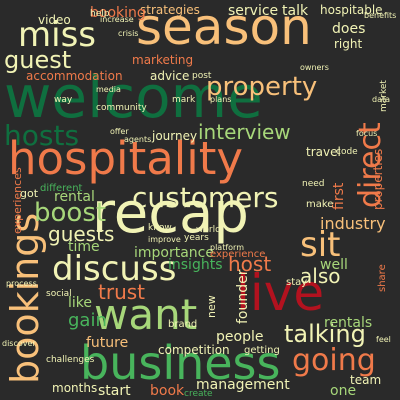  Describe the element at coordinates (227, 247) in the screenshot. I see `word-platform: platform` at that location.